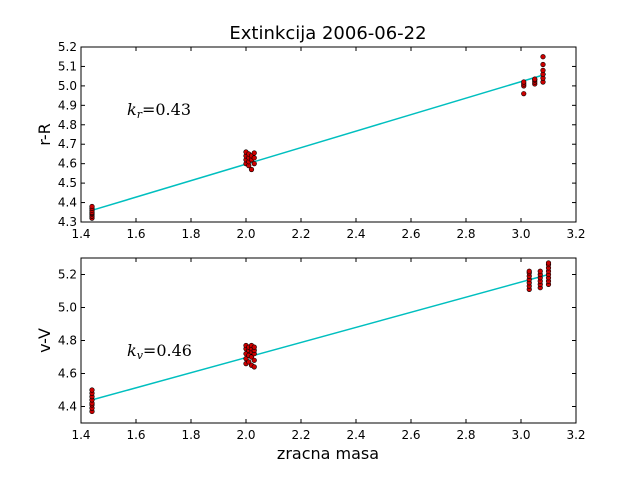  I want to click on extinction-coefficient-label: kr=0.43, so click(159, 110).